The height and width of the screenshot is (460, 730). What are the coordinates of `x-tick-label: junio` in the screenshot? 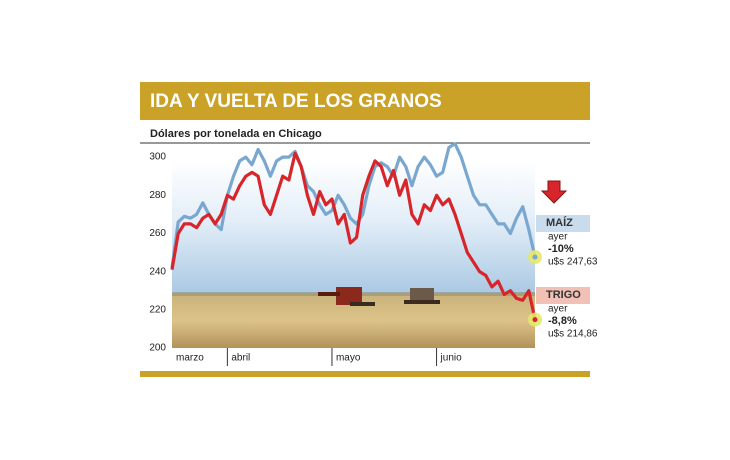 It's located at (451, 358).